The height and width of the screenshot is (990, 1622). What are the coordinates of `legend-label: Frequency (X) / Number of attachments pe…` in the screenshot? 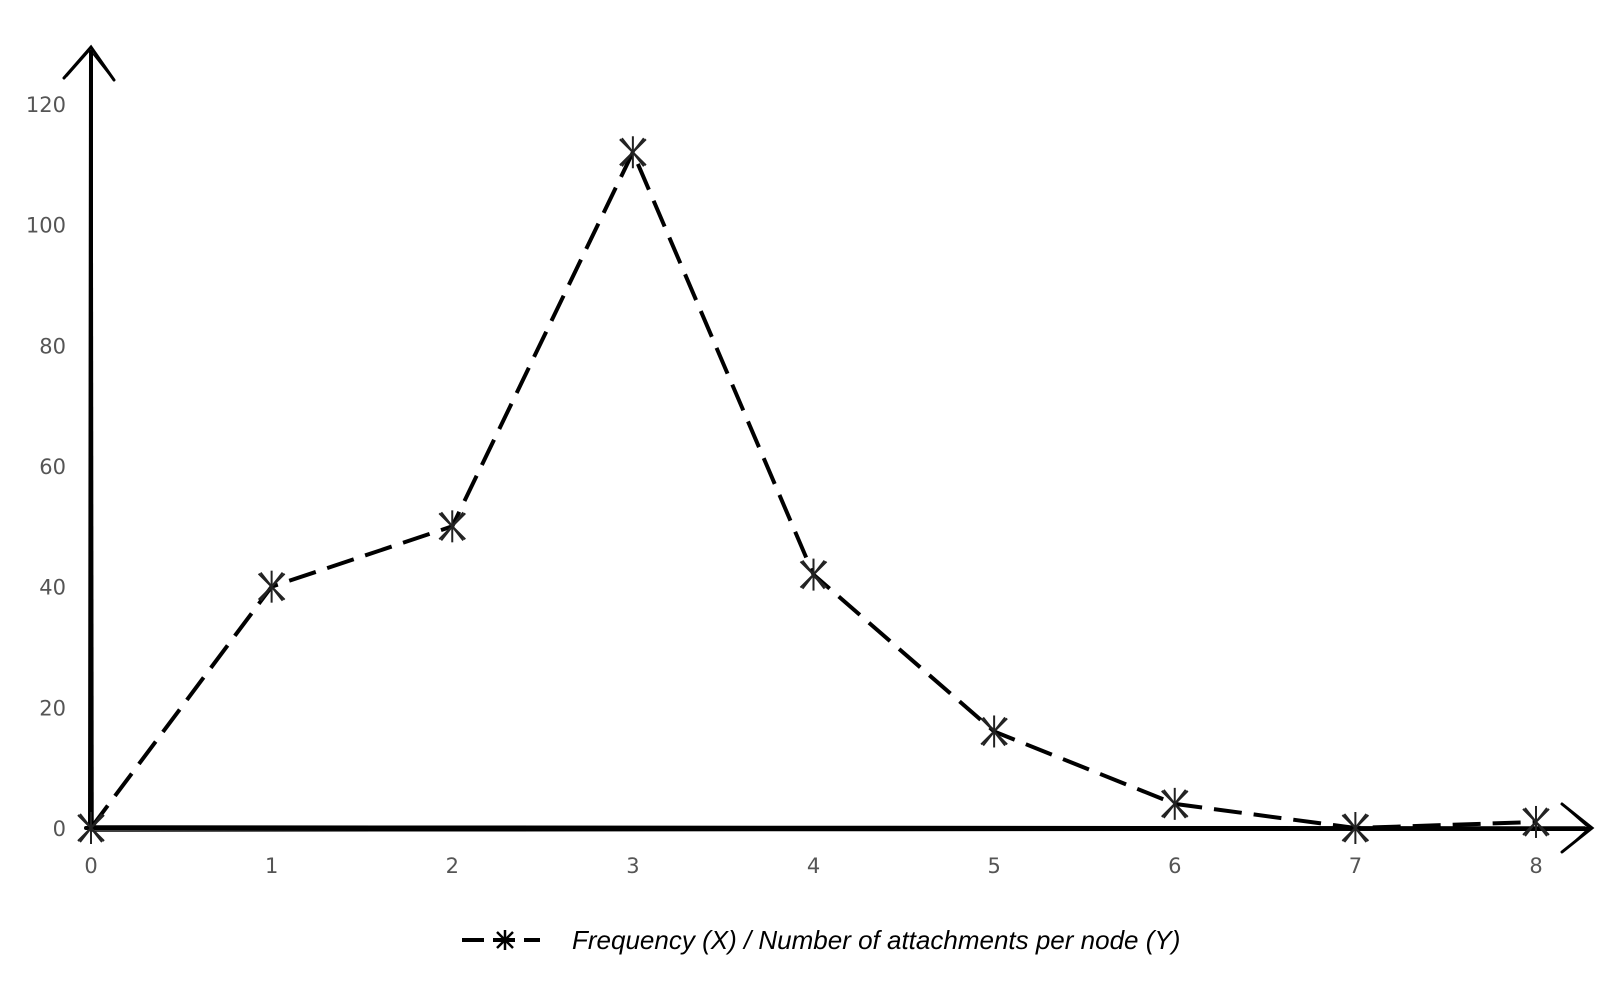 It's located at (876, 940).